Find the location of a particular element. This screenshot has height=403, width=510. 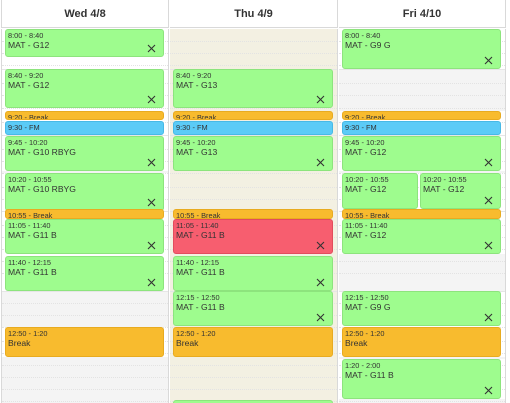

event-time: 8:40 - 9:20 is located at coordinates (26, 75).